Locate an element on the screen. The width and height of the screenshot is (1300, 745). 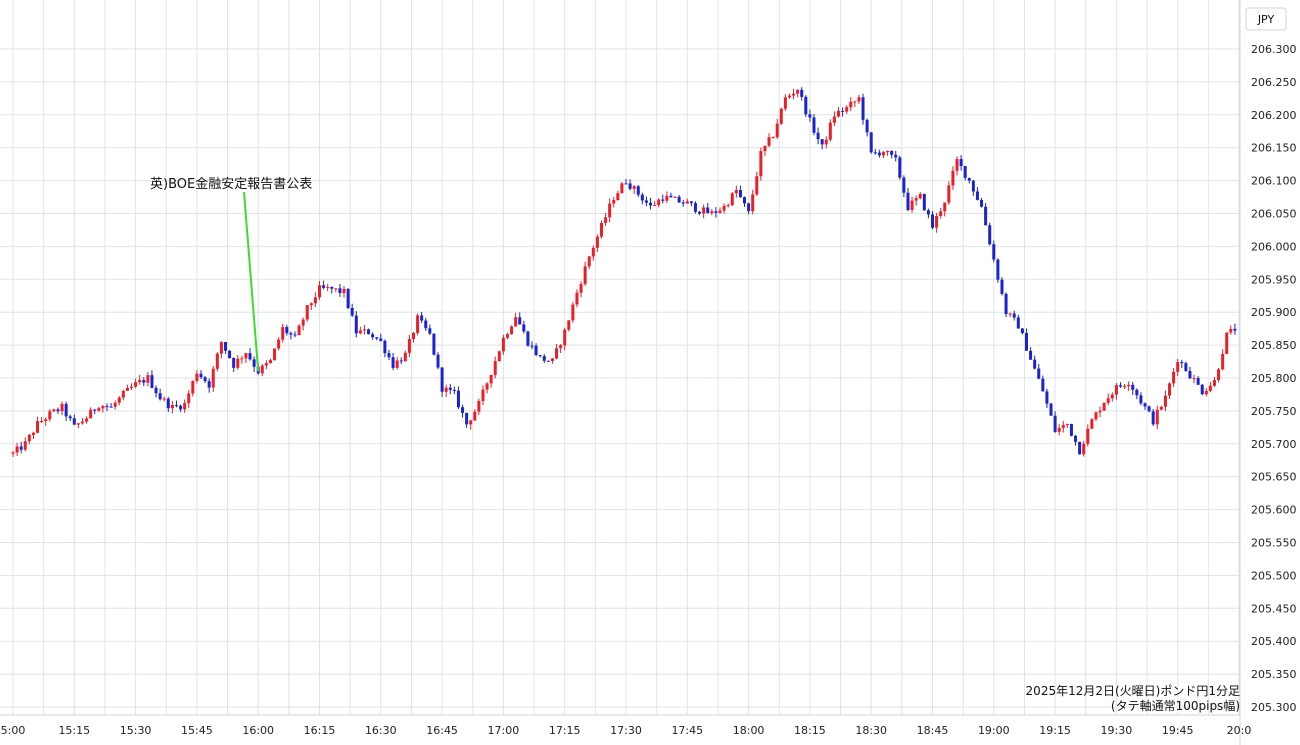
y-tick-label: 206.200 is located at coordinates (1274, 115).